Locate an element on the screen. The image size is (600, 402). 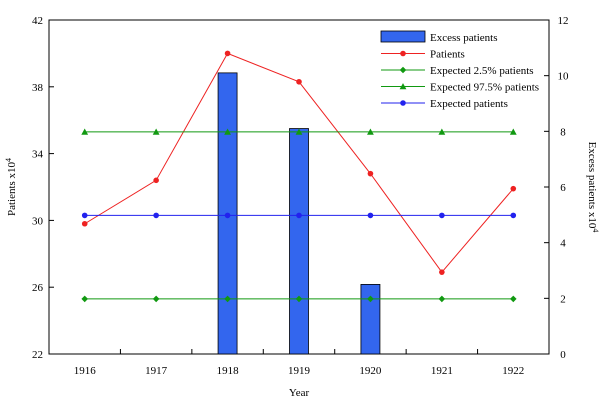
x-tick-label: 1920 is located at coordinates (370, 371).